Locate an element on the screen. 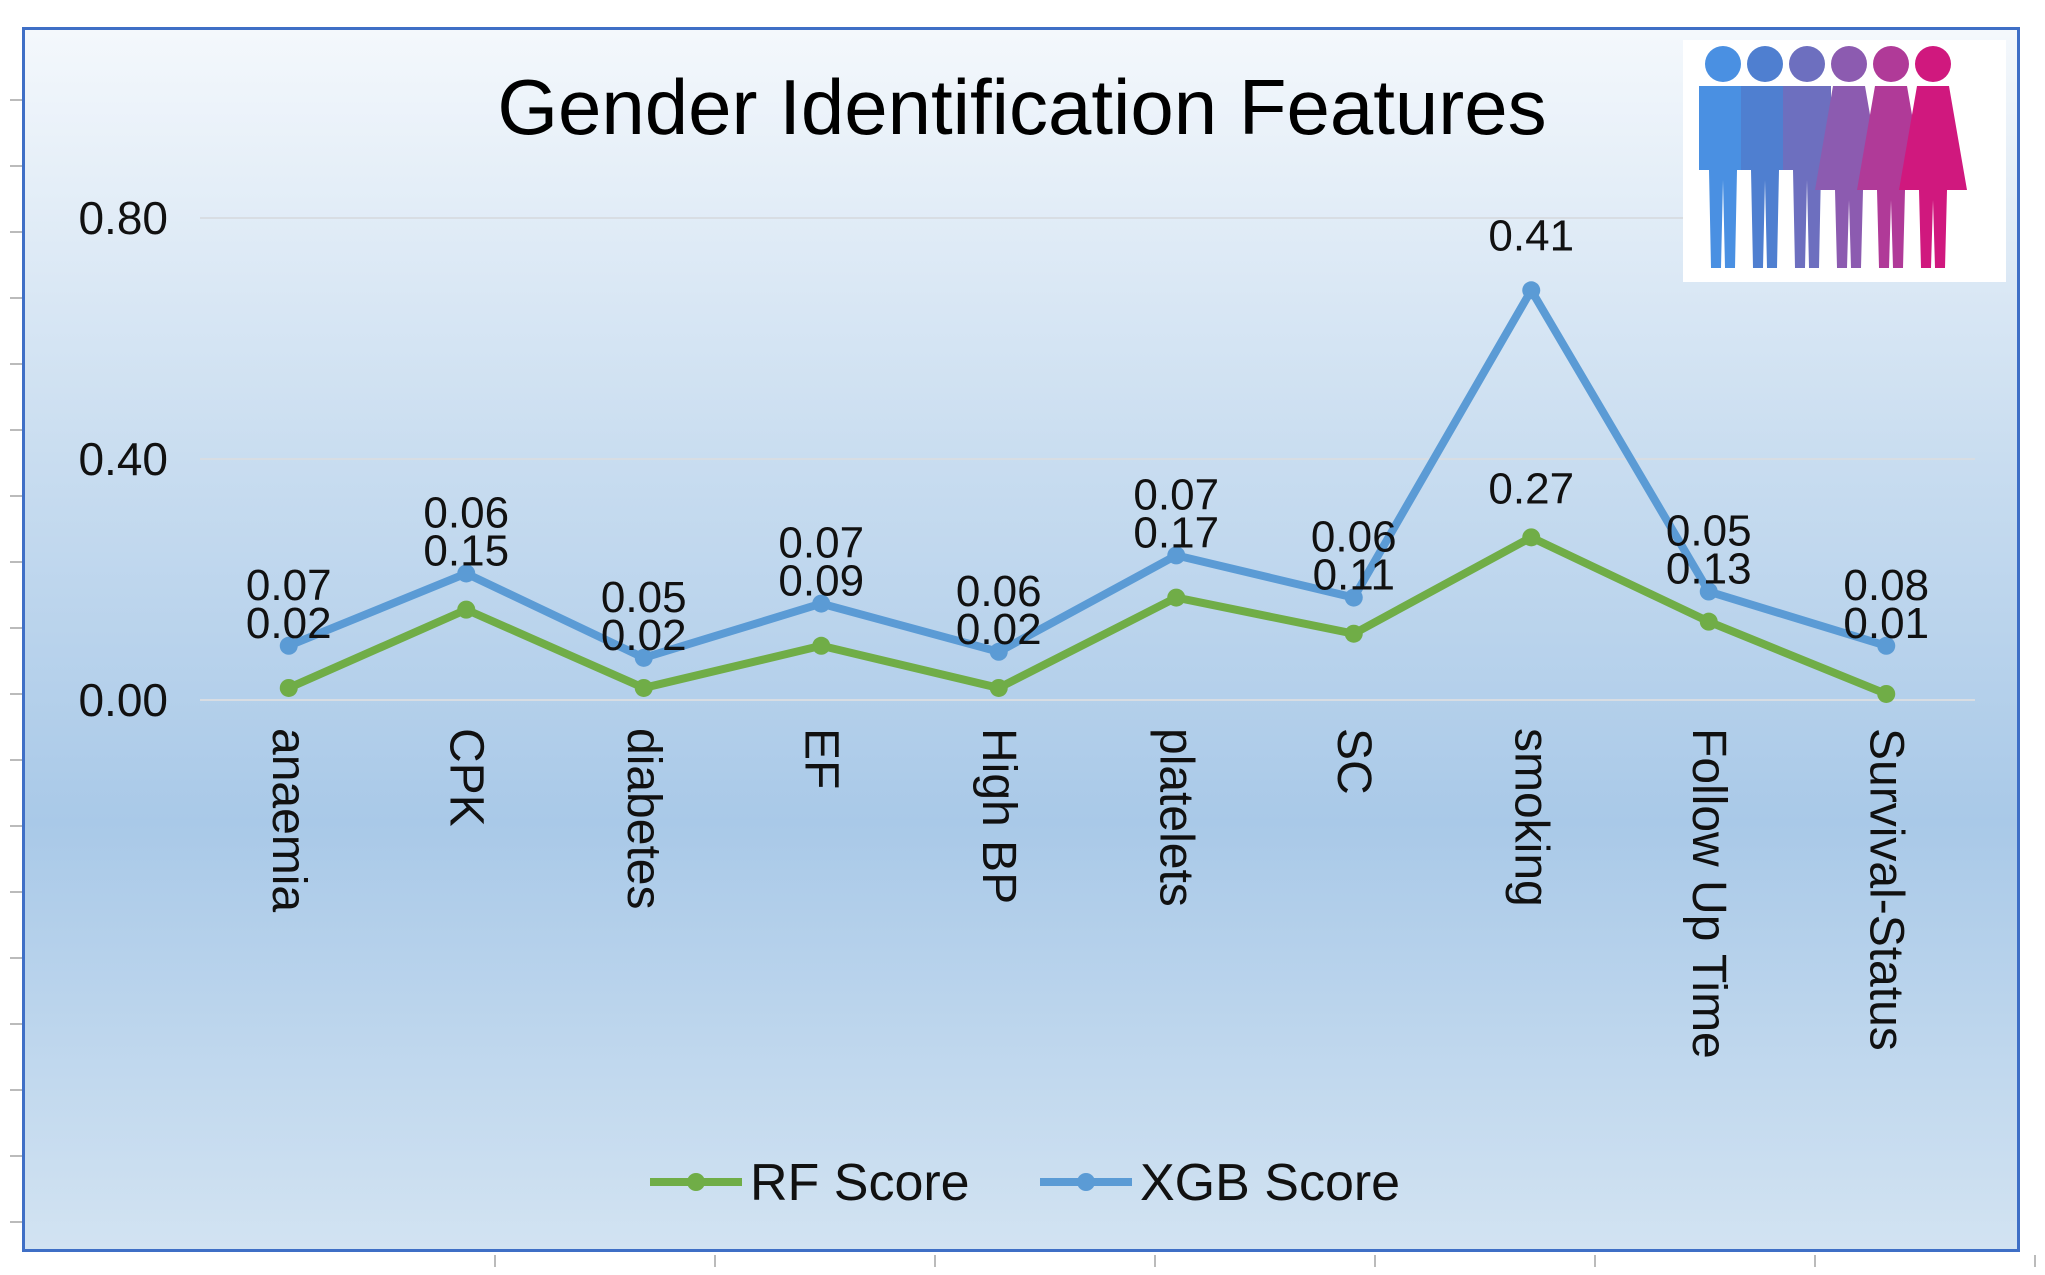  y-tick-label: 0.40 is located at coordinates (123, 459).